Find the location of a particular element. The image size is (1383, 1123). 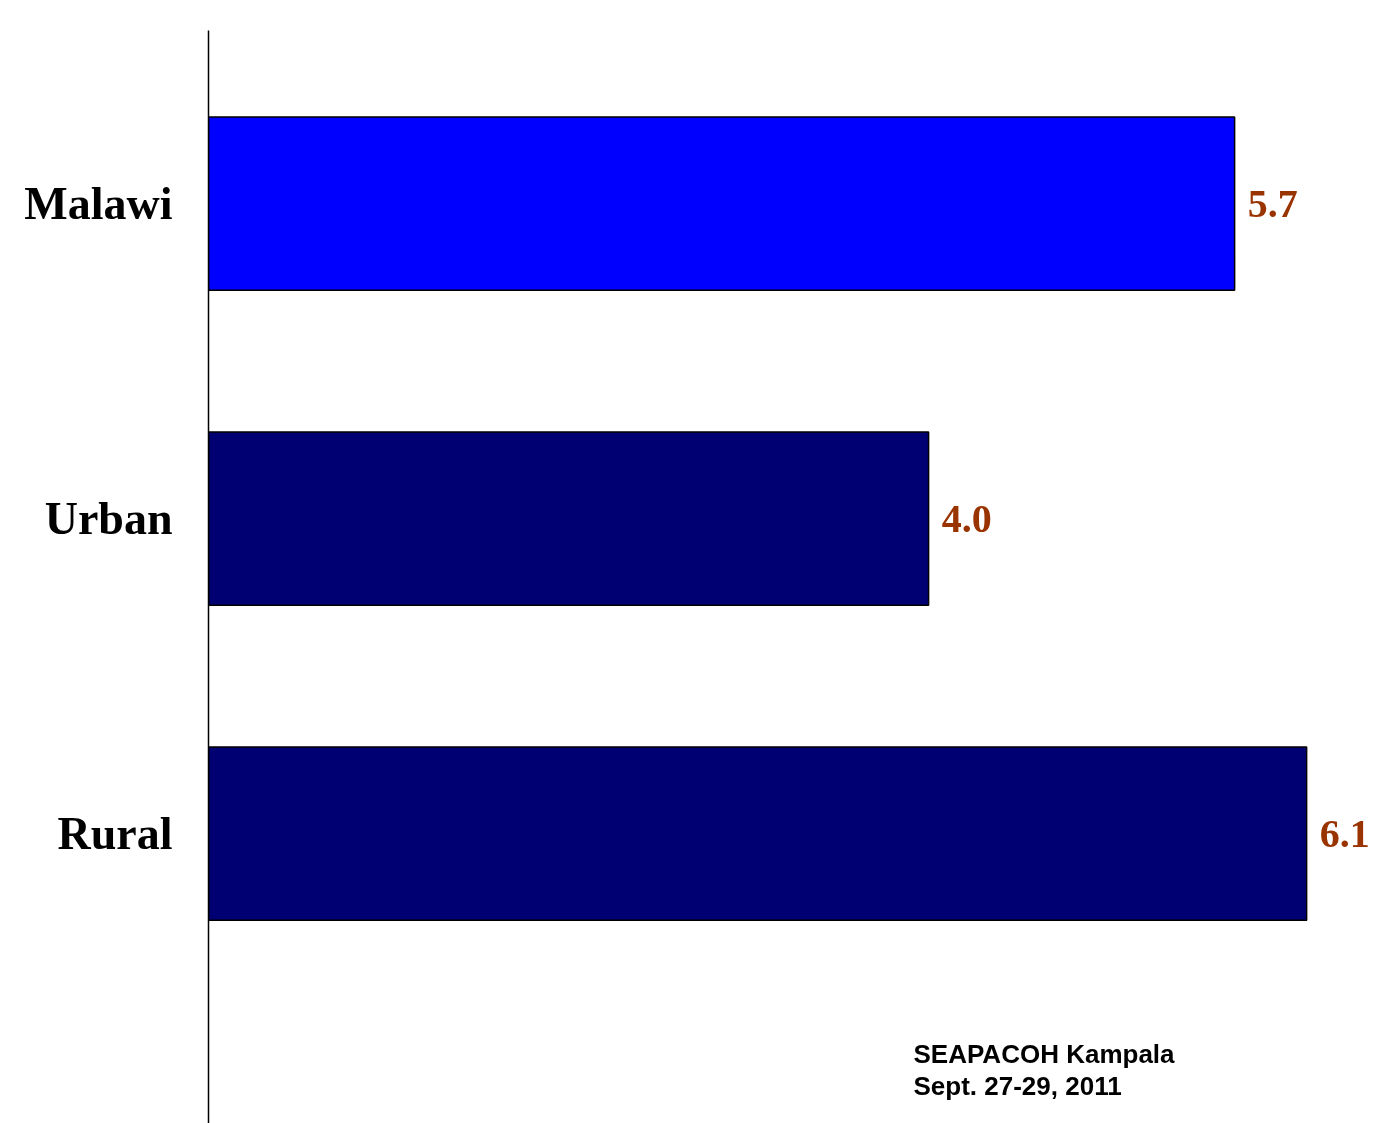

y-tick-label: Malawi is located at coordinates (98, 204).